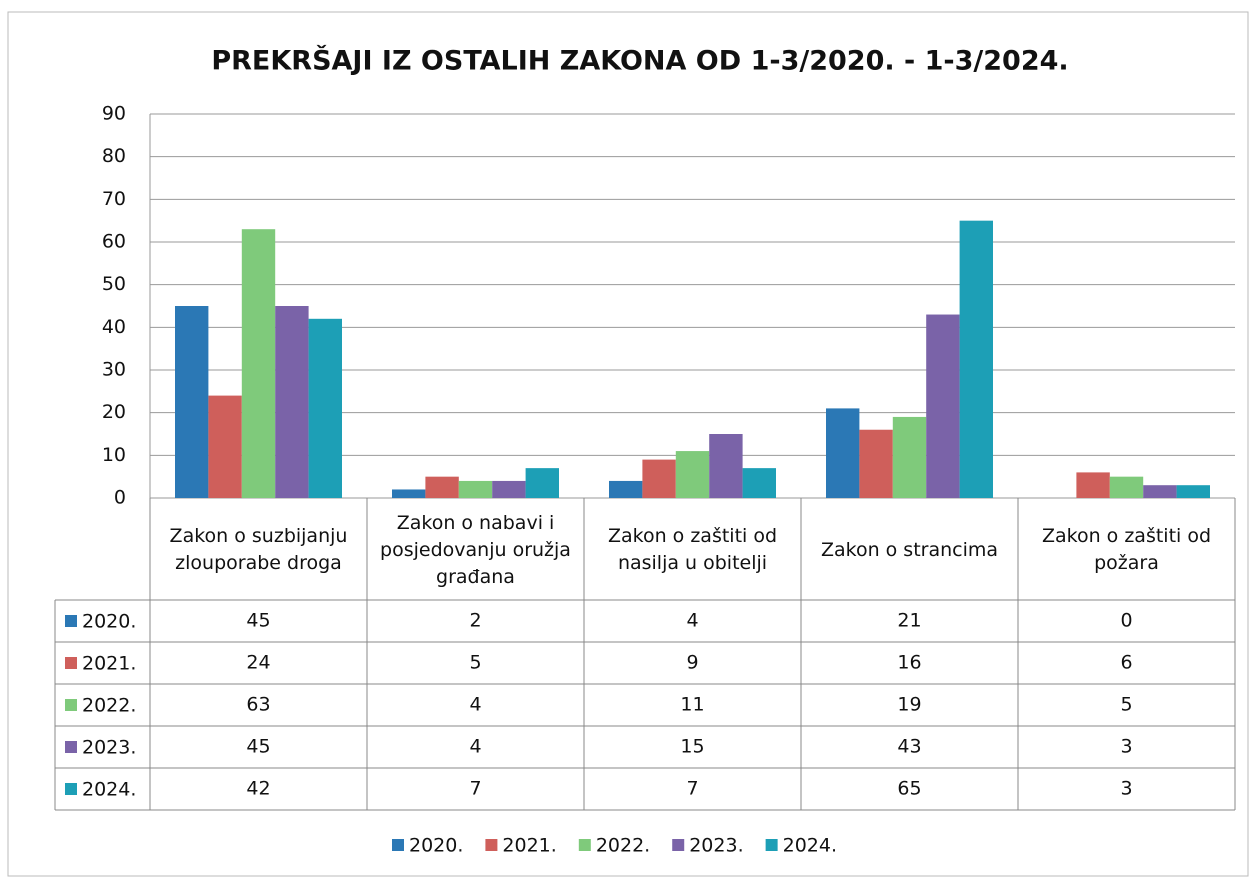  I want to click on x-tick-label: Zakon o strancima, so click(909, 549).